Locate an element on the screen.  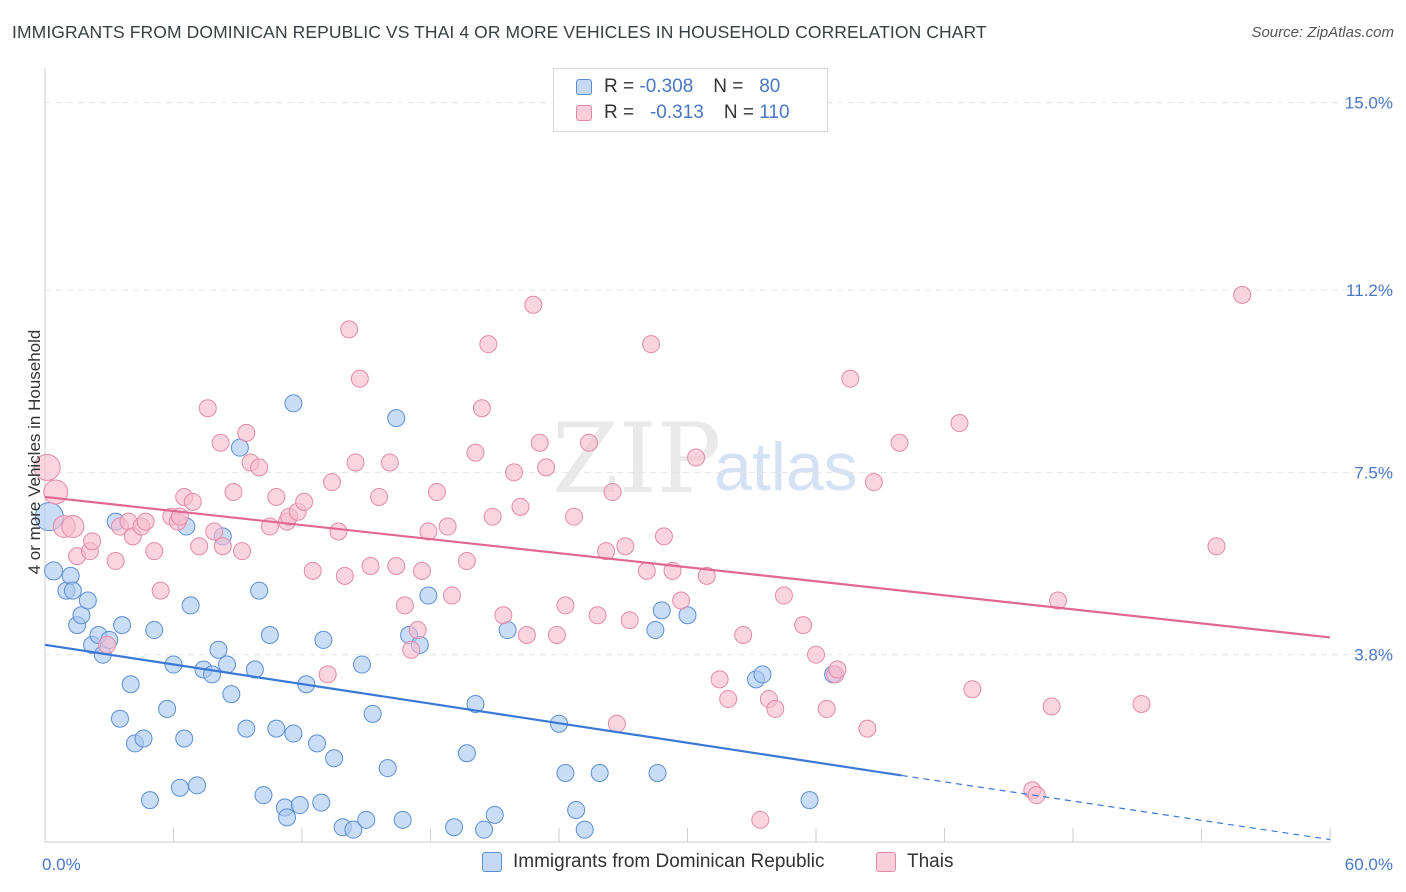
x-tick-labels: 0.0% 60.0% is located at coordinates (717, 864).